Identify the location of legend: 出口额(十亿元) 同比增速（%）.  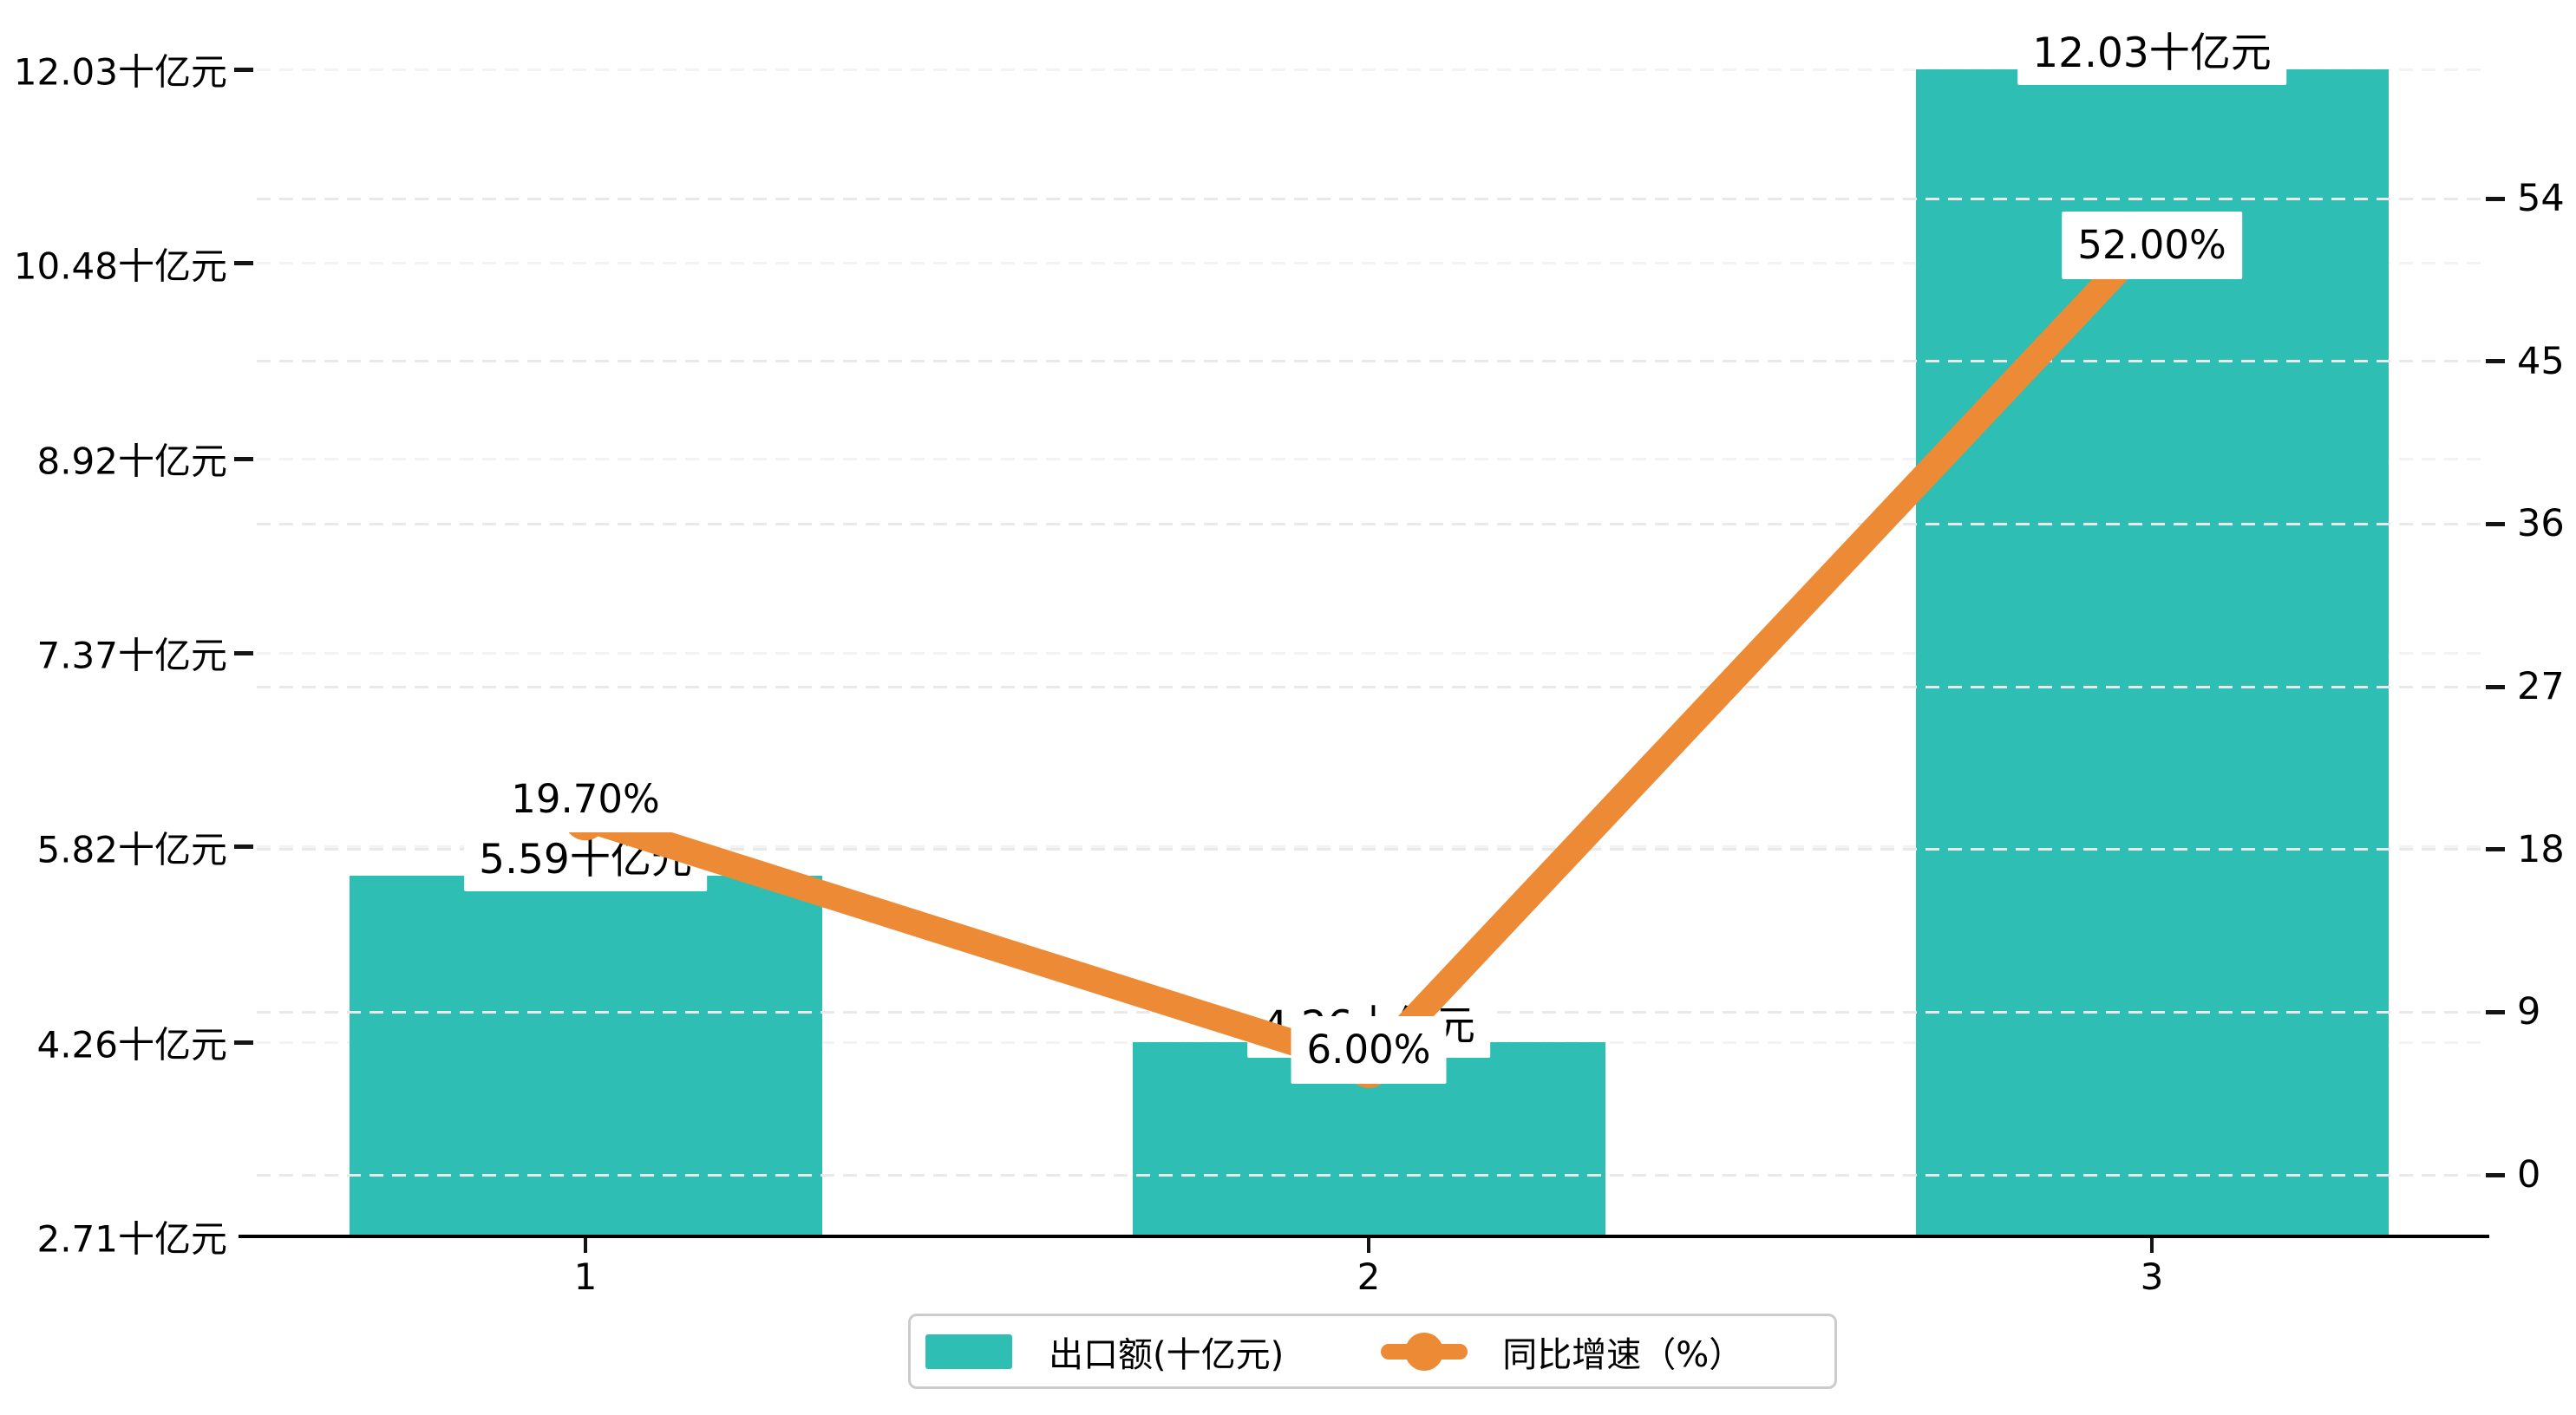
(1372, 1351).